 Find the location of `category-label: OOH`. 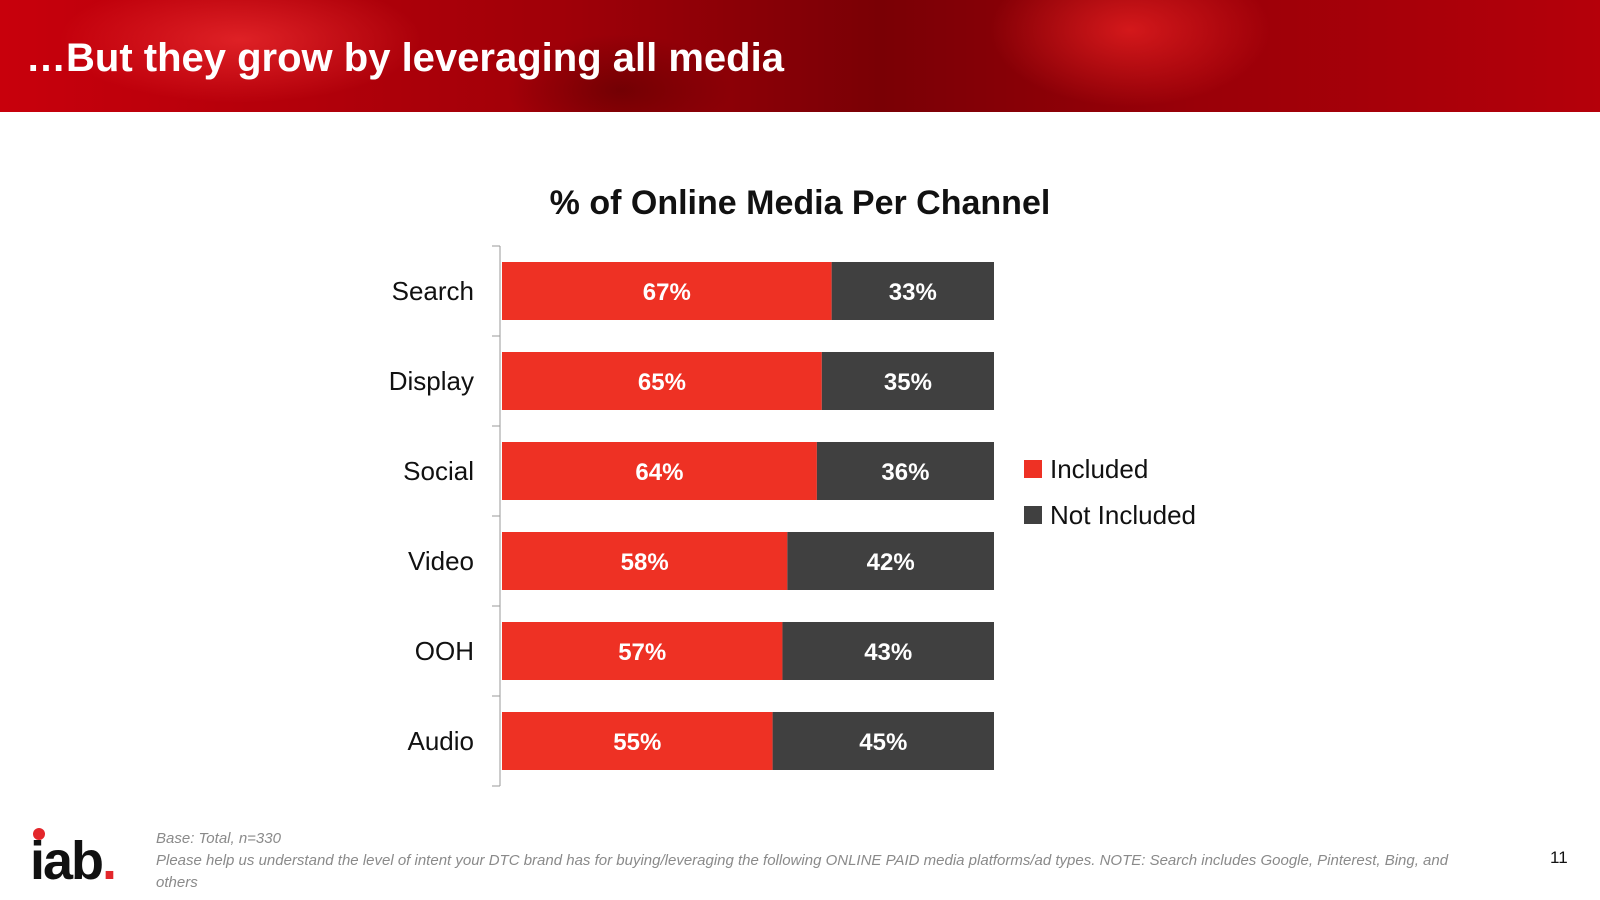

category-label: OOH is located at coordinates (444, 651).